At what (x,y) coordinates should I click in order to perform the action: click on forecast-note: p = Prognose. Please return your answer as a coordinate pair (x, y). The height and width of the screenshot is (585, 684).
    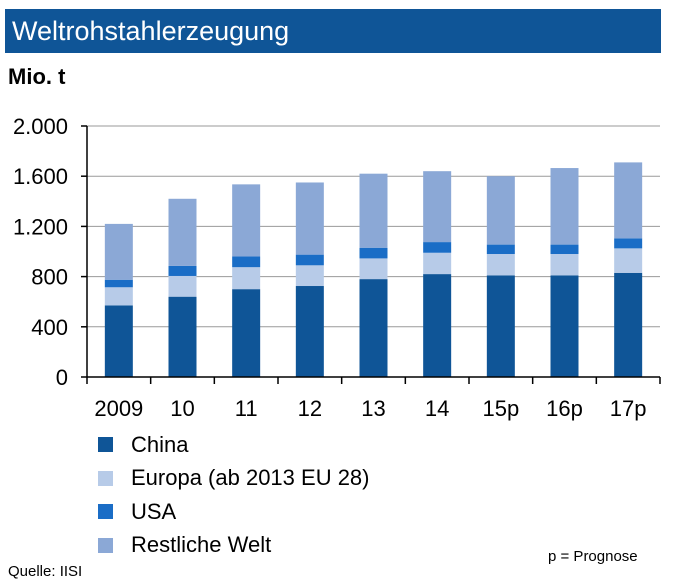
    Looking at the image, I should click on (593, 556).